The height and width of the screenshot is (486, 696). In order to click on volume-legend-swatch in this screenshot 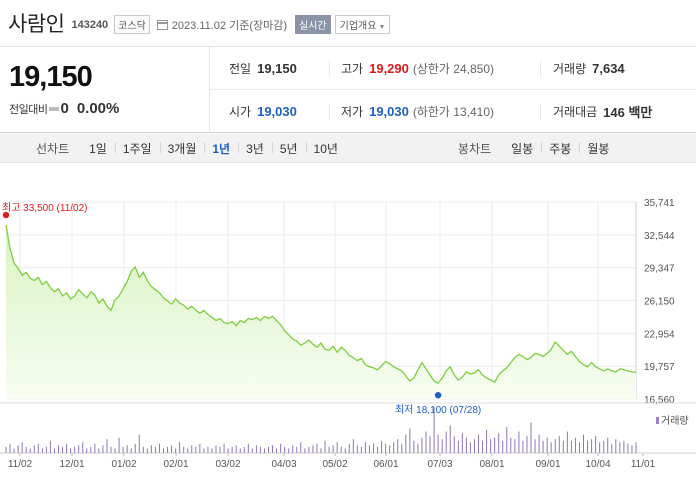, I will do `click(657, 420)`.